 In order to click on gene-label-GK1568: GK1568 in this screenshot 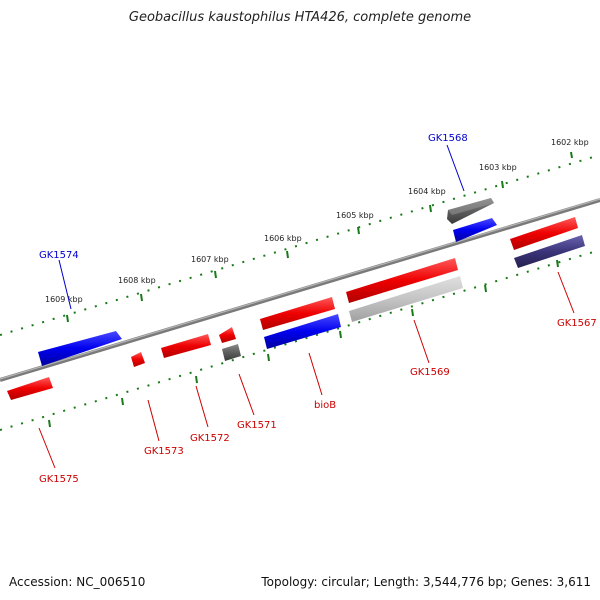, I will do `click(448, 138)`.